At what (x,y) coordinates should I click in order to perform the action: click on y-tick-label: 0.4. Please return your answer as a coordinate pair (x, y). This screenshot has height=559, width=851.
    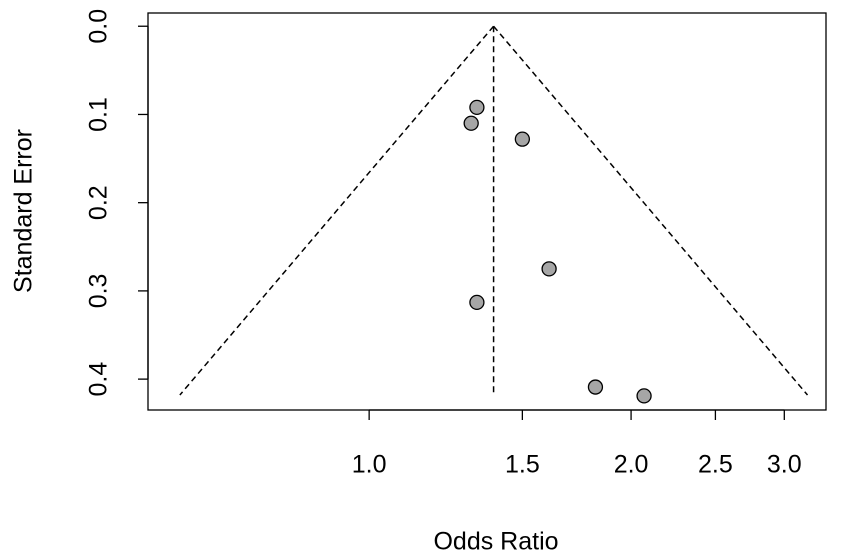
    Looking at the image, I should click on (99, 379).